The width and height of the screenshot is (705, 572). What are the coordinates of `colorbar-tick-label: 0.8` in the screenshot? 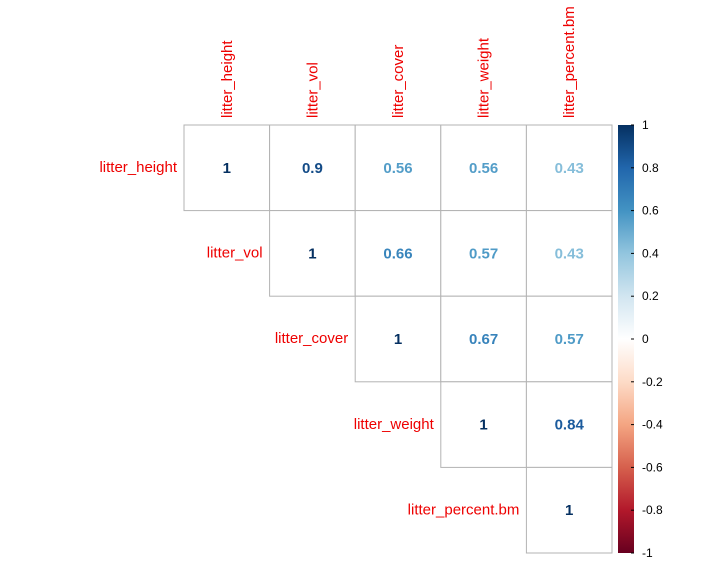 It's located at (650, 168).